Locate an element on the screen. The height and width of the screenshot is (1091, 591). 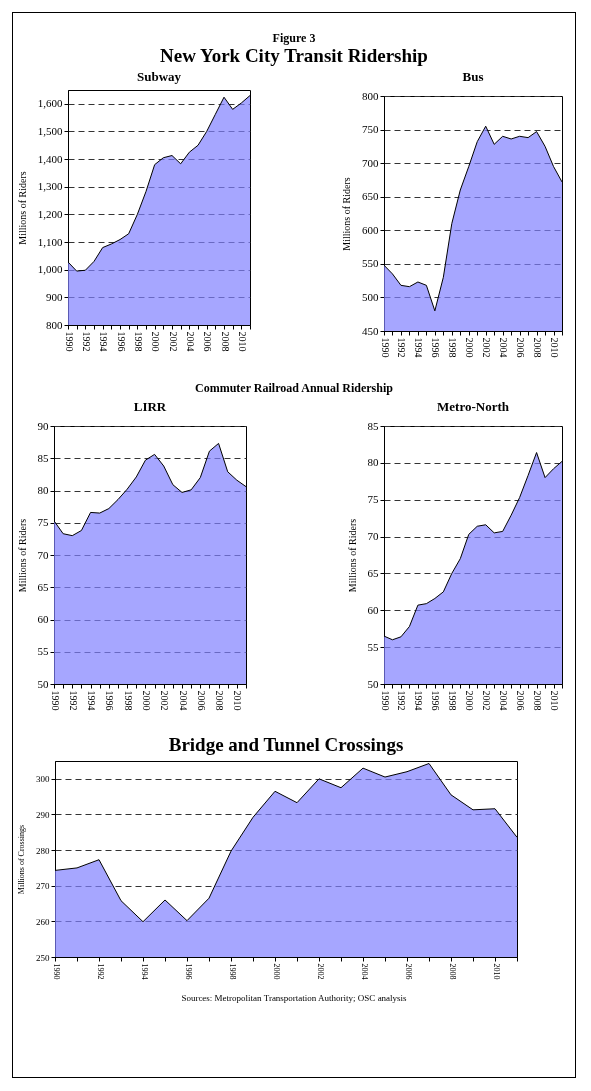
chart-title: Bridge and Tunnel Crossings is located at coordinates (286, 744).